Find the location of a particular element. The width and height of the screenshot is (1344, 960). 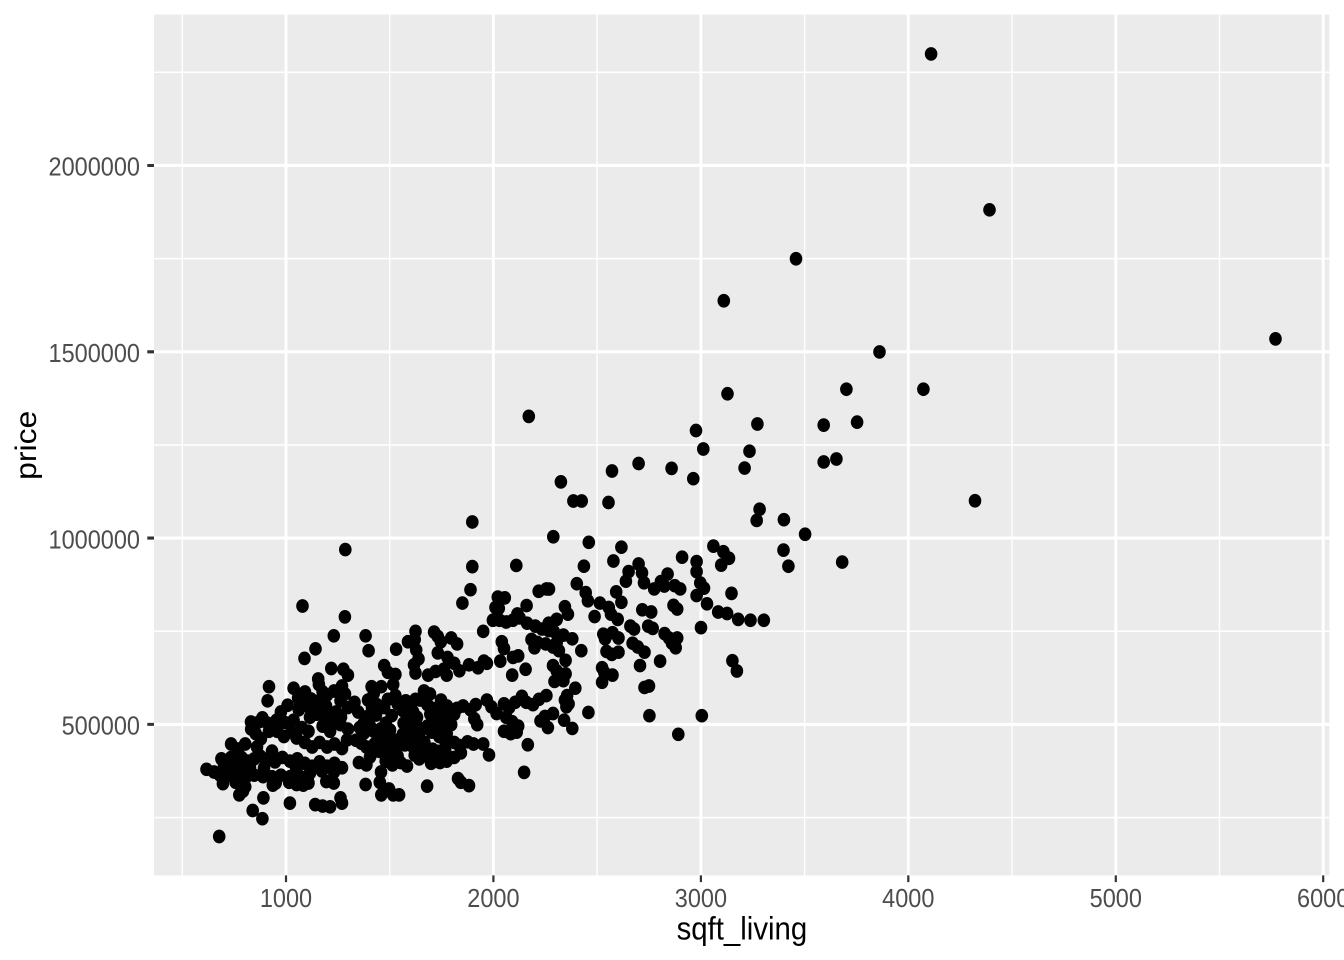

svg-text: 4000 is located at coordinates (908, 899).